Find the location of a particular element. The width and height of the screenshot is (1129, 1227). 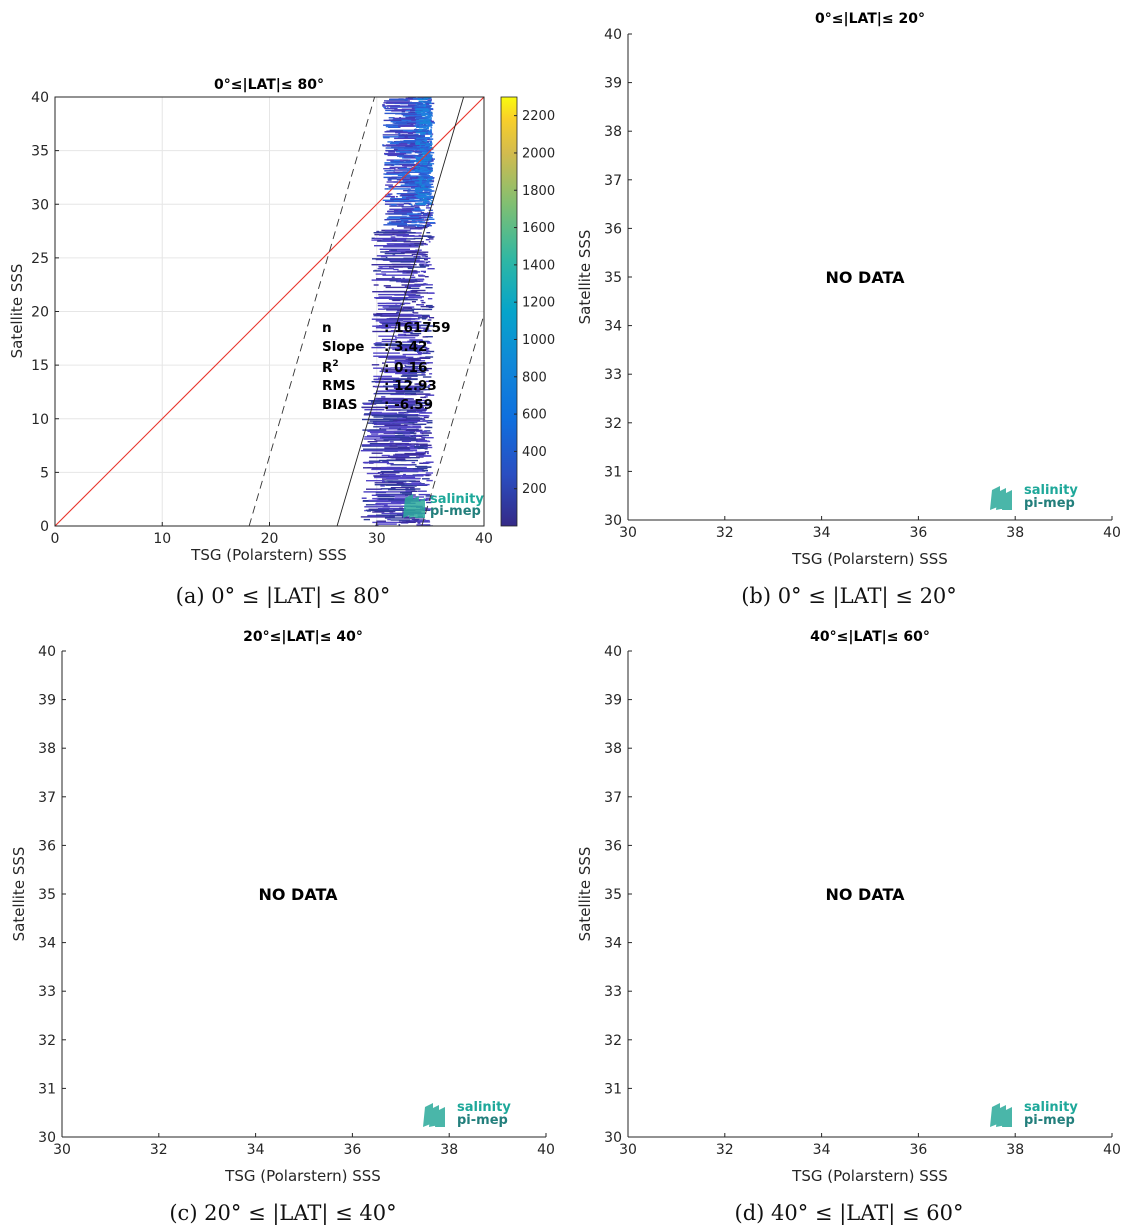

y-tick-label: 40 is located at coordinates (613, 35).